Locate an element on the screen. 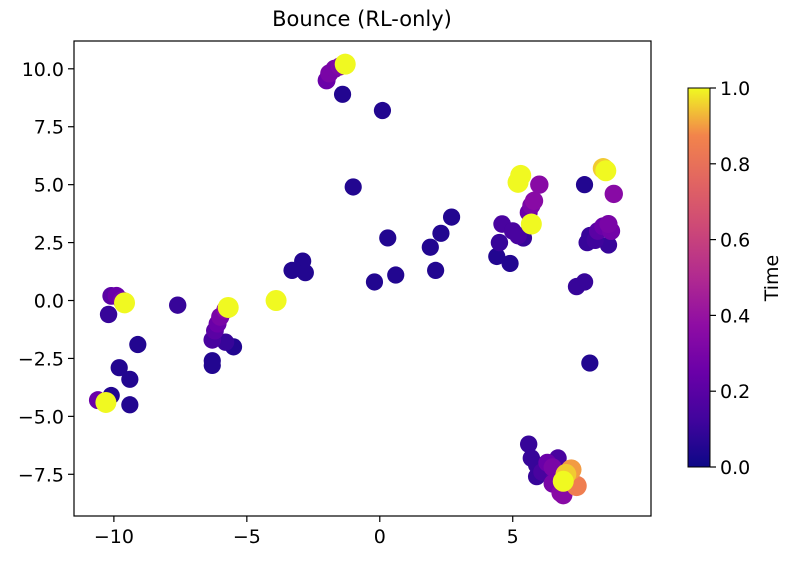 This screenshot has width=792, height=564. colorbar-tick-label: 0.0 is located at coordinates (735, 468).